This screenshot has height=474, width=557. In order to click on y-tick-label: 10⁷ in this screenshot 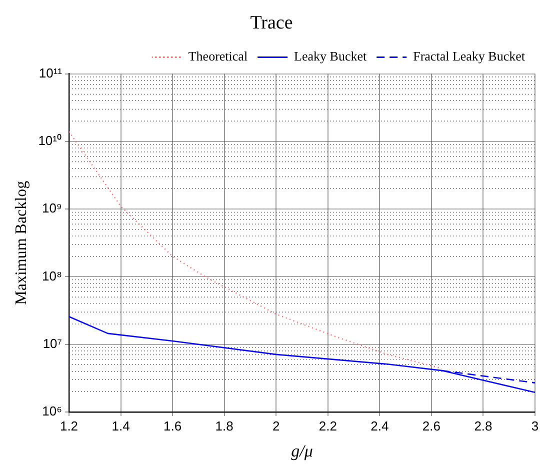, I will do `click(52, 343)`.